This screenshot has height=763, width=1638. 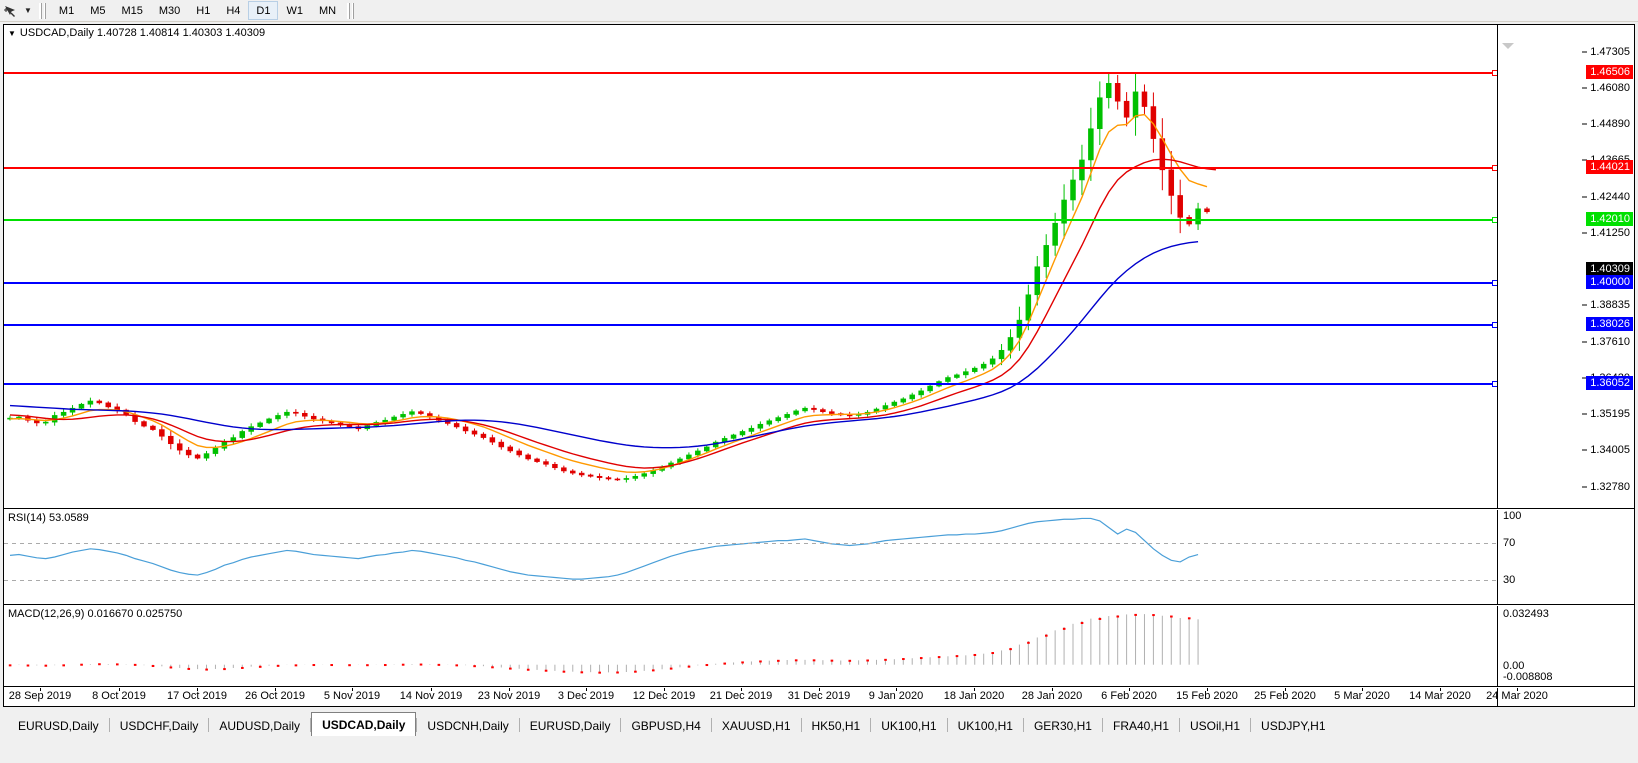 I want to click on macd-histogram, so click(x=604, y=643).